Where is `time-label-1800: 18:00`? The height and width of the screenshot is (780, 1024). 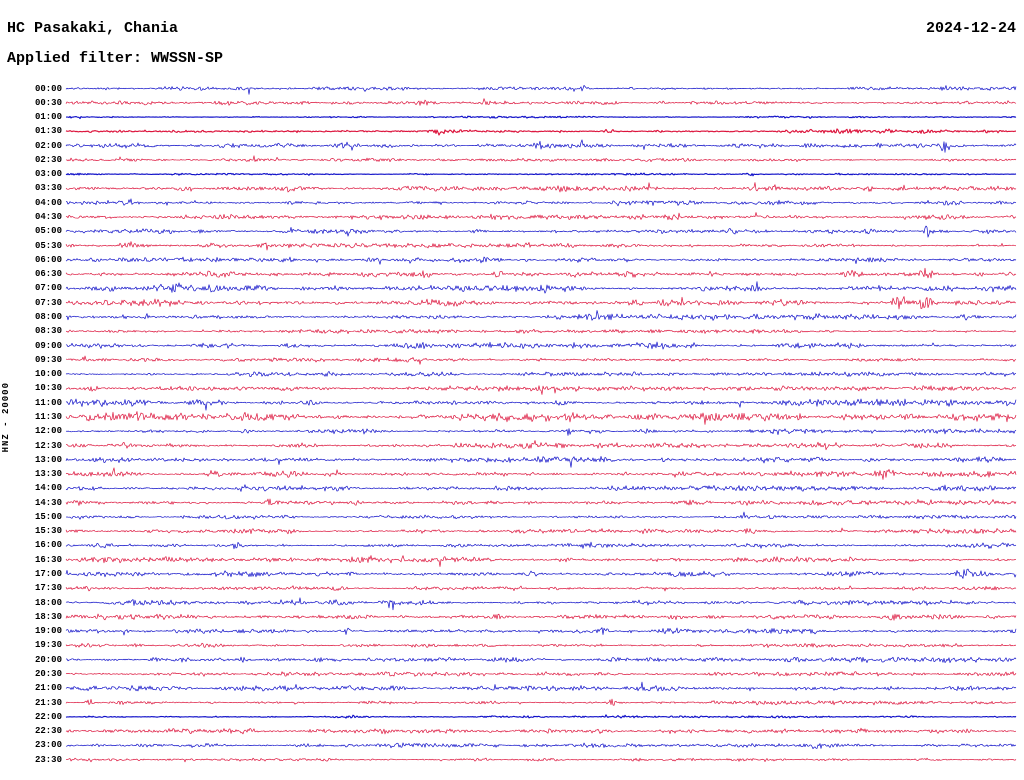 time-label-1800: 18:00 is located at coordinates (48, 602).